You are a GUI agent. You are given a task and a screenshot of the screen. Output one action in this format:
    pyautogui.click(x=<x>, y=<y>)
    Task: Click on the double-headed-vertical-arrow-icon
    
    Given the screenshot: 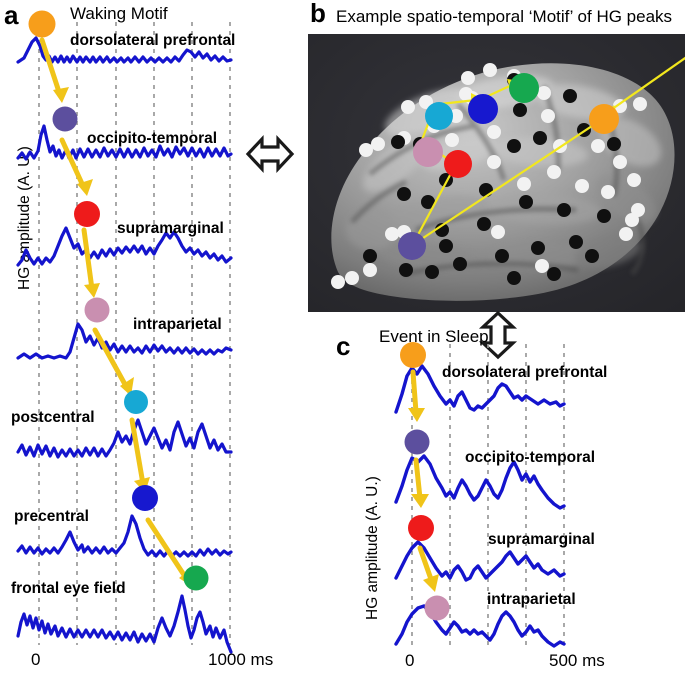 What is the action you would take?
    pyautogui.click(x=498, y=335)
    